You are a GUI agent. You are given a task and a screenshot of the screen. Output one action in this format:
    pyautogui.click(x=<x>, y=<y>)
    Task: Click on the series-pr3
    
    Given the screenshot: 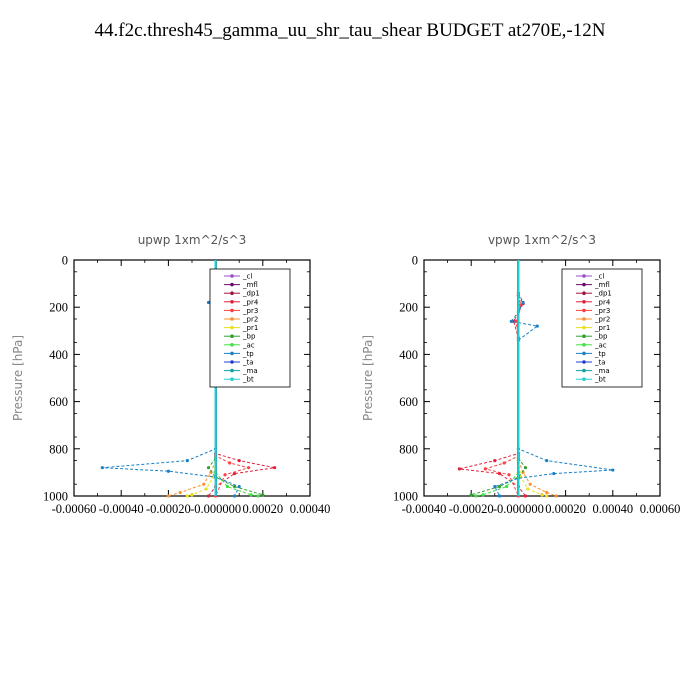 What is the action you would take?
    pyautogui.click(x=503, y=395)
    